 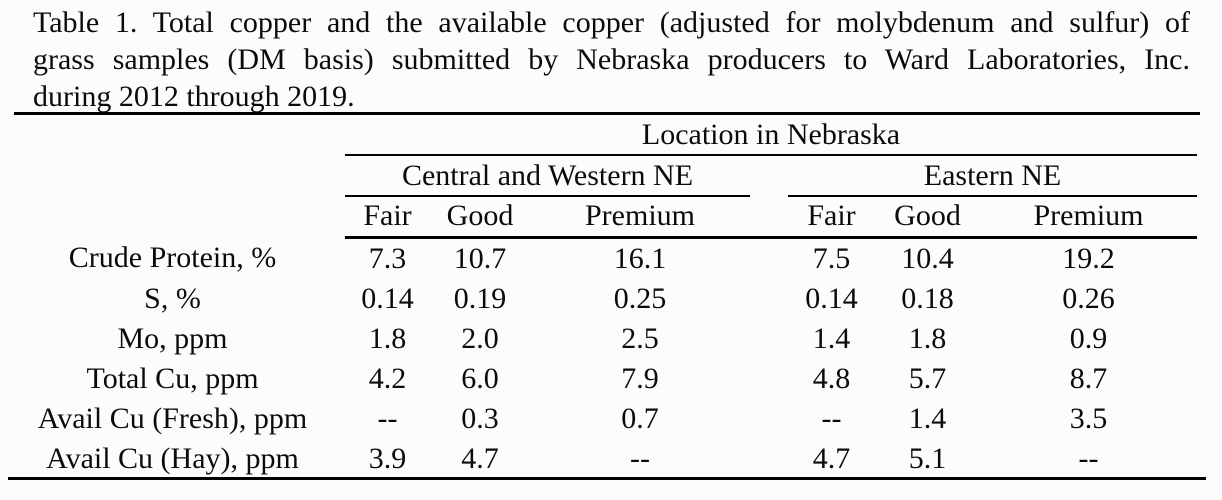 I want to click on table-cell: 0.9, so click(x=1088, y=338).